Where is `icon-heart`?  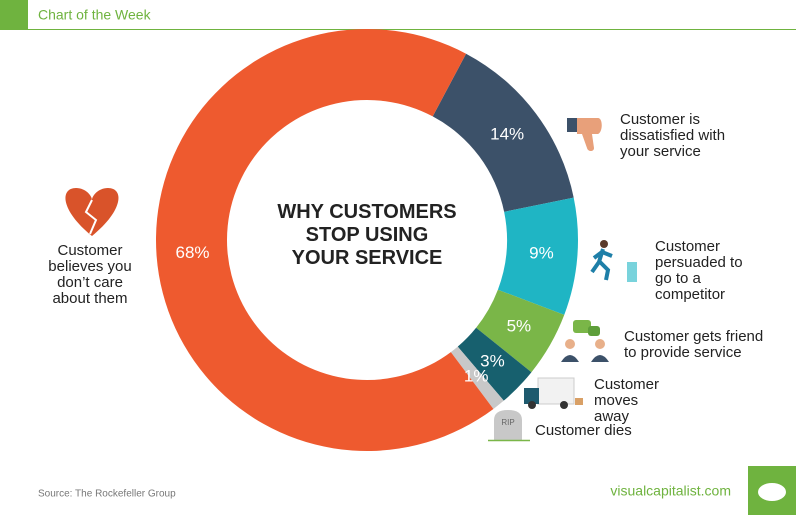 icon-heart is located at coordinates (92, 212).